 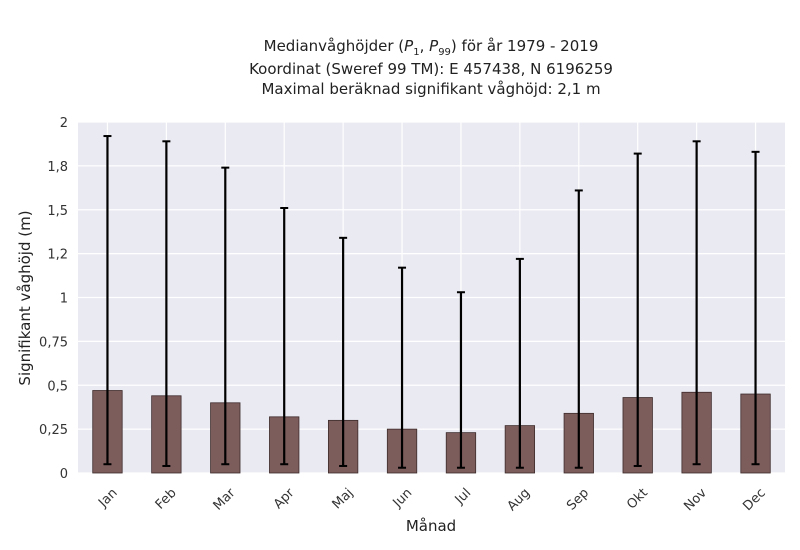 I want to click on y-tick-label: 0, so click(x=64, y=474).